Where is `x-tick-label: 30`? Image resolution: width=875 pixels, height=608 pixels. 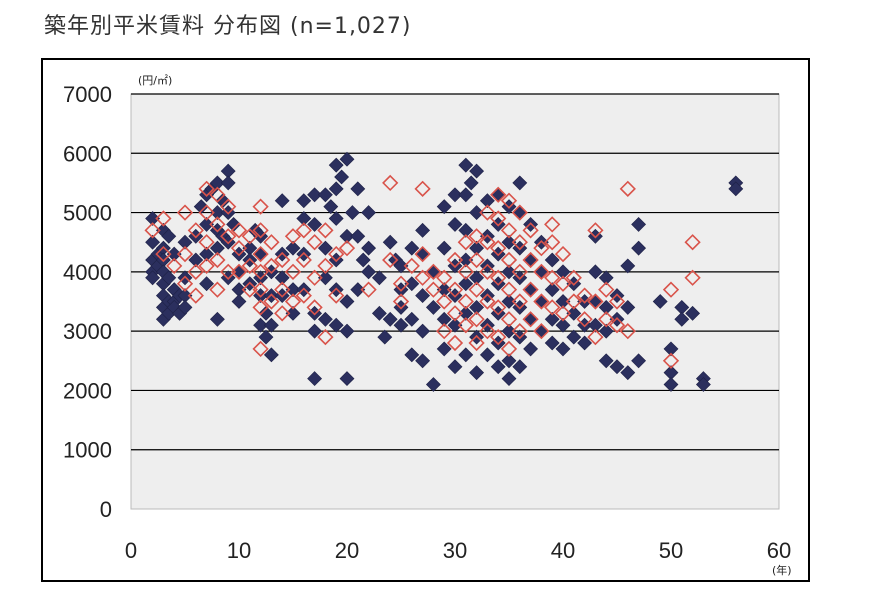 x-tick-label: 30 is located at coordinates (455, 550).